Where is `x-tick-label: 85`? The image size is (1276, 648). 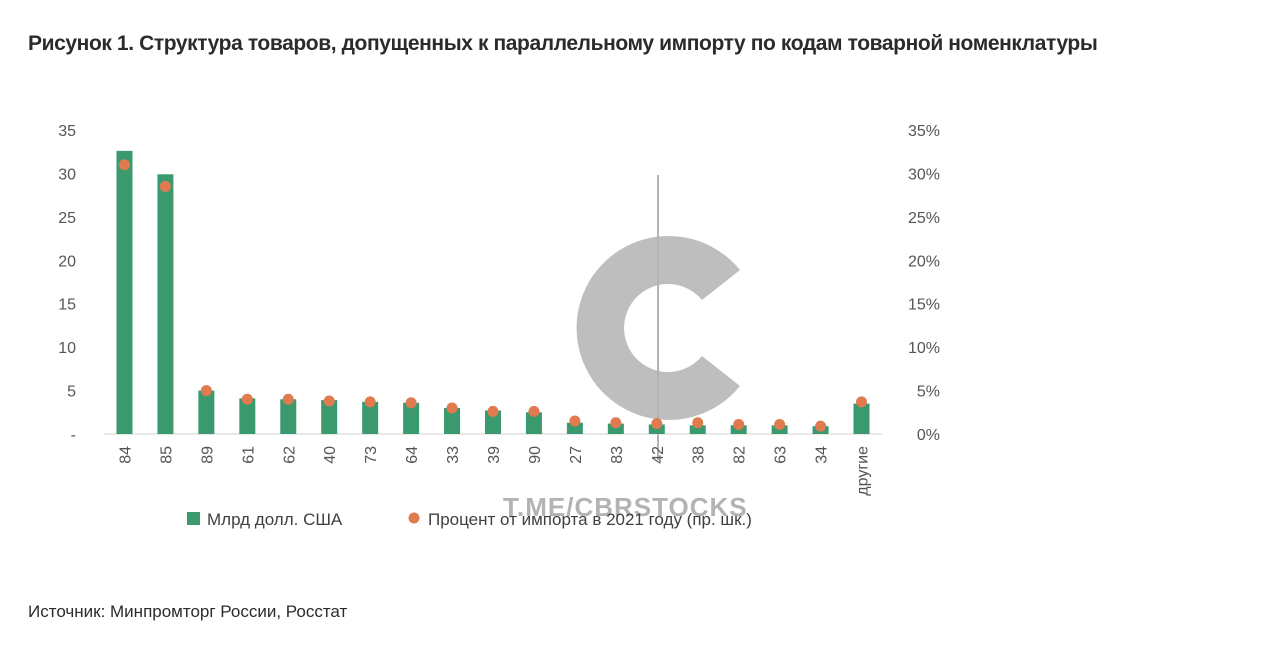
x-tick-label: 85 is located at coordinates (166, 455).